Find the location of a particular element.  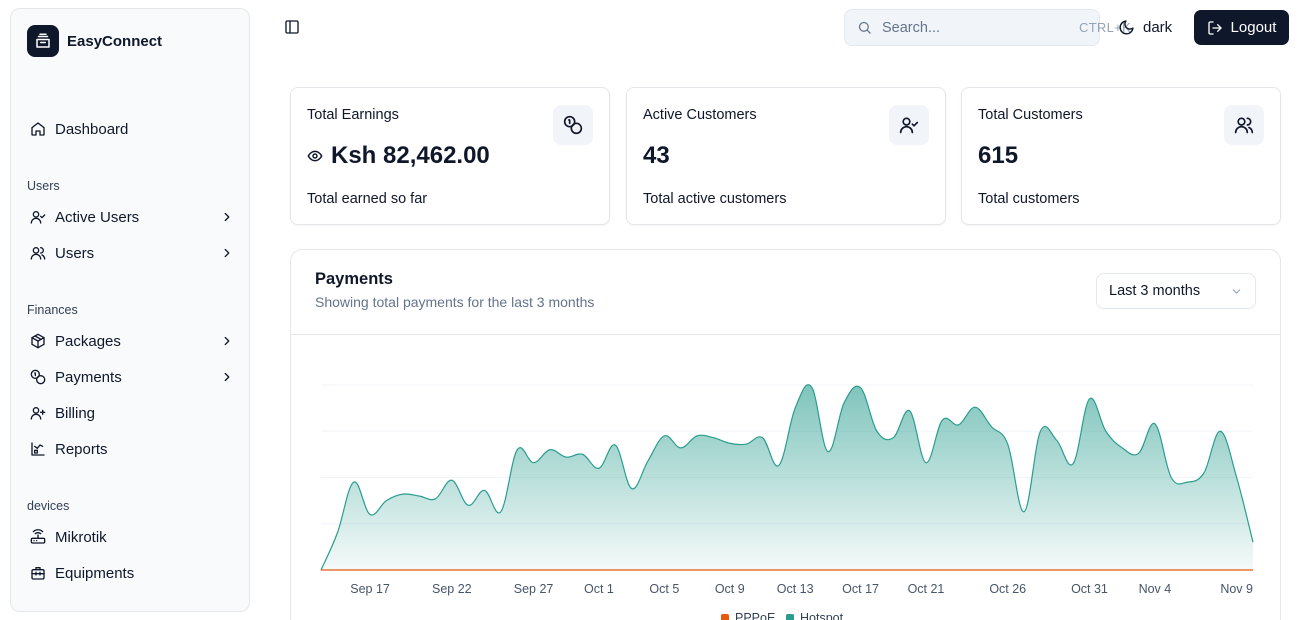

x-tick-label: Nov 9 is located at coordinates (1236, 589).